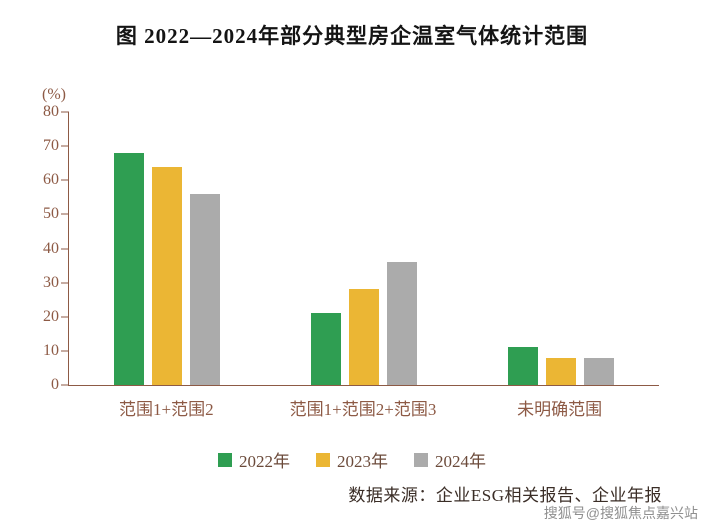 Image resolution: width=704 pixels, height=525 pixels. I want to click on y-tick-label: 50, so click(51, 214).